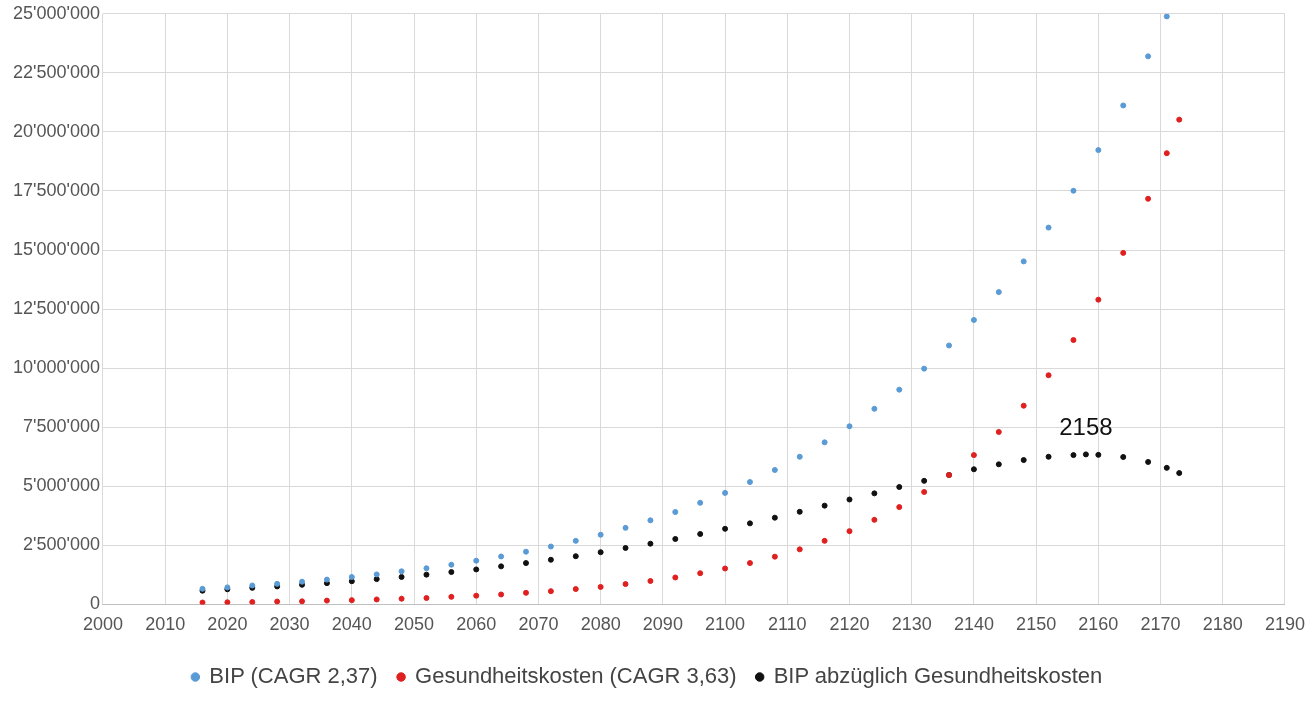  What do you see at coordinates (1160, 624) in the screenshot?
I see `x-tick-label: 2170` at bounding box center [1160, 624].